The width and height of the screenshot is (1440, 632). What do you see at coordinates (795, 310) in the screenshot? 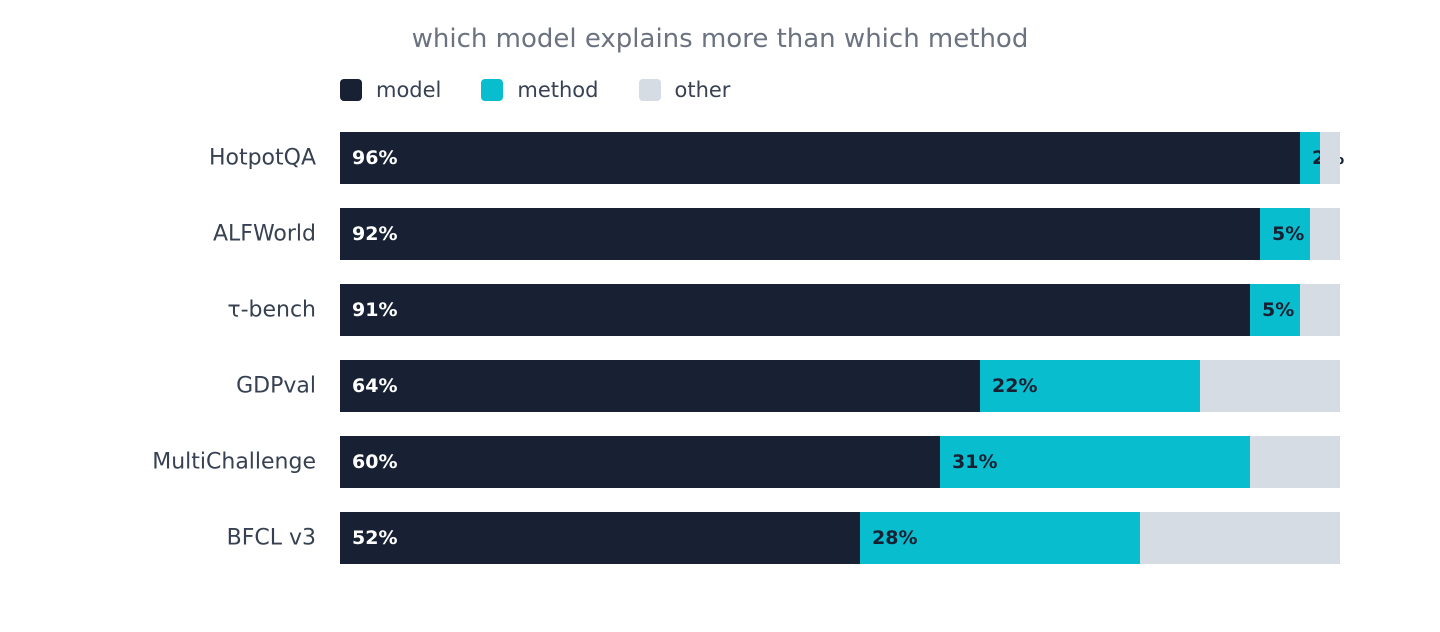
I see `bar-model-bench` at bounding box center [795, 310].